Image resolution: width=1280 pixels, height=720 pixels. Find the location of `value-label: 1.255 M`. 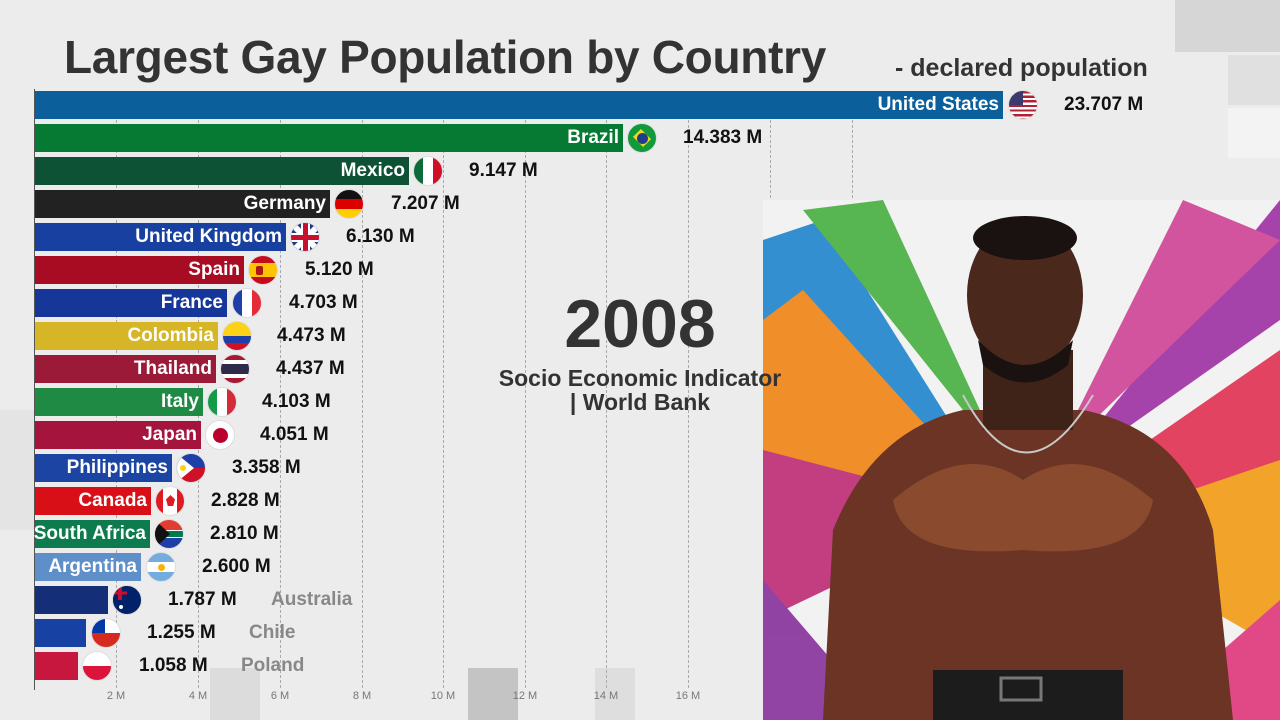

value-label: 1.255 M is located at coordinates (181, 632).